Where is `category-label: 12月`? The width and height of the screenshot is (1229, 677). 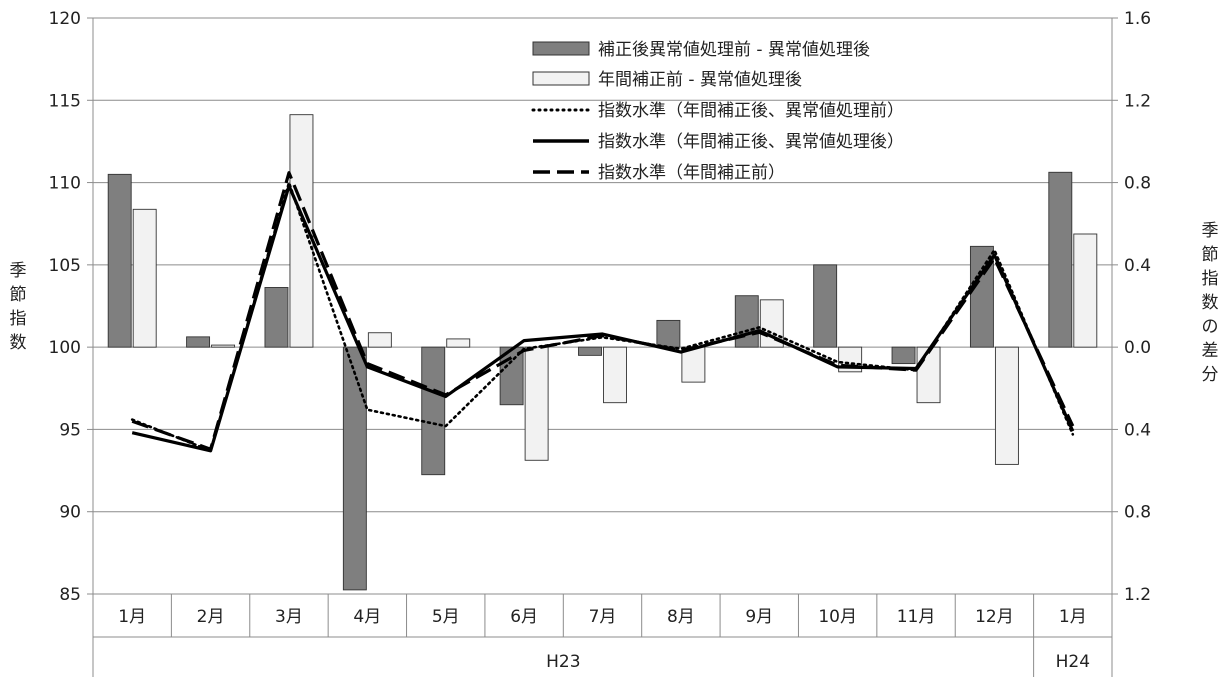 category-label: 12月 is located at coordinates (994, 617).